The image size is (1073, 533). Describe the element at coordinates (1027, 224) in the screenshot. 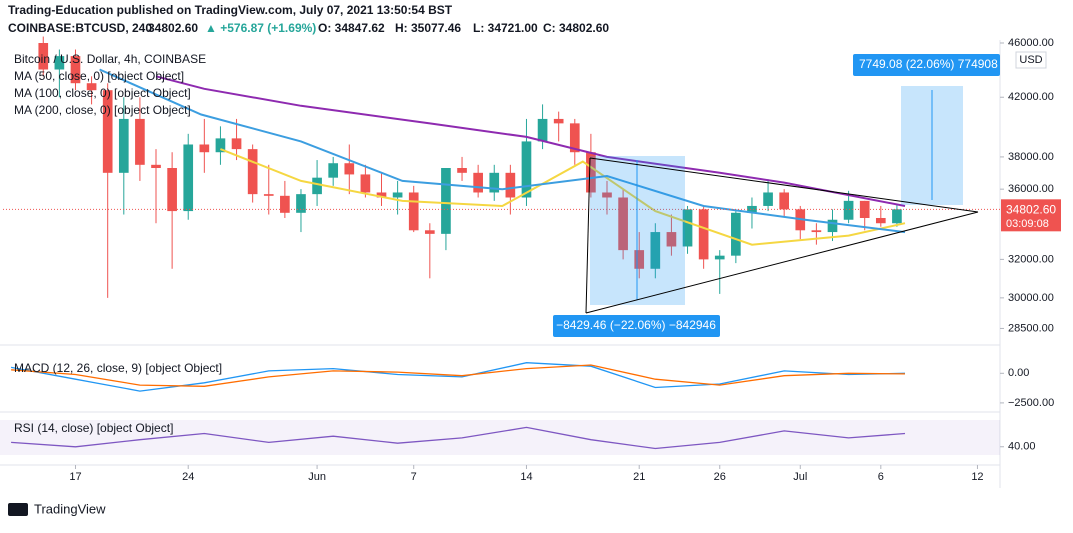

I see `countdown: 03:09:08` at that location.